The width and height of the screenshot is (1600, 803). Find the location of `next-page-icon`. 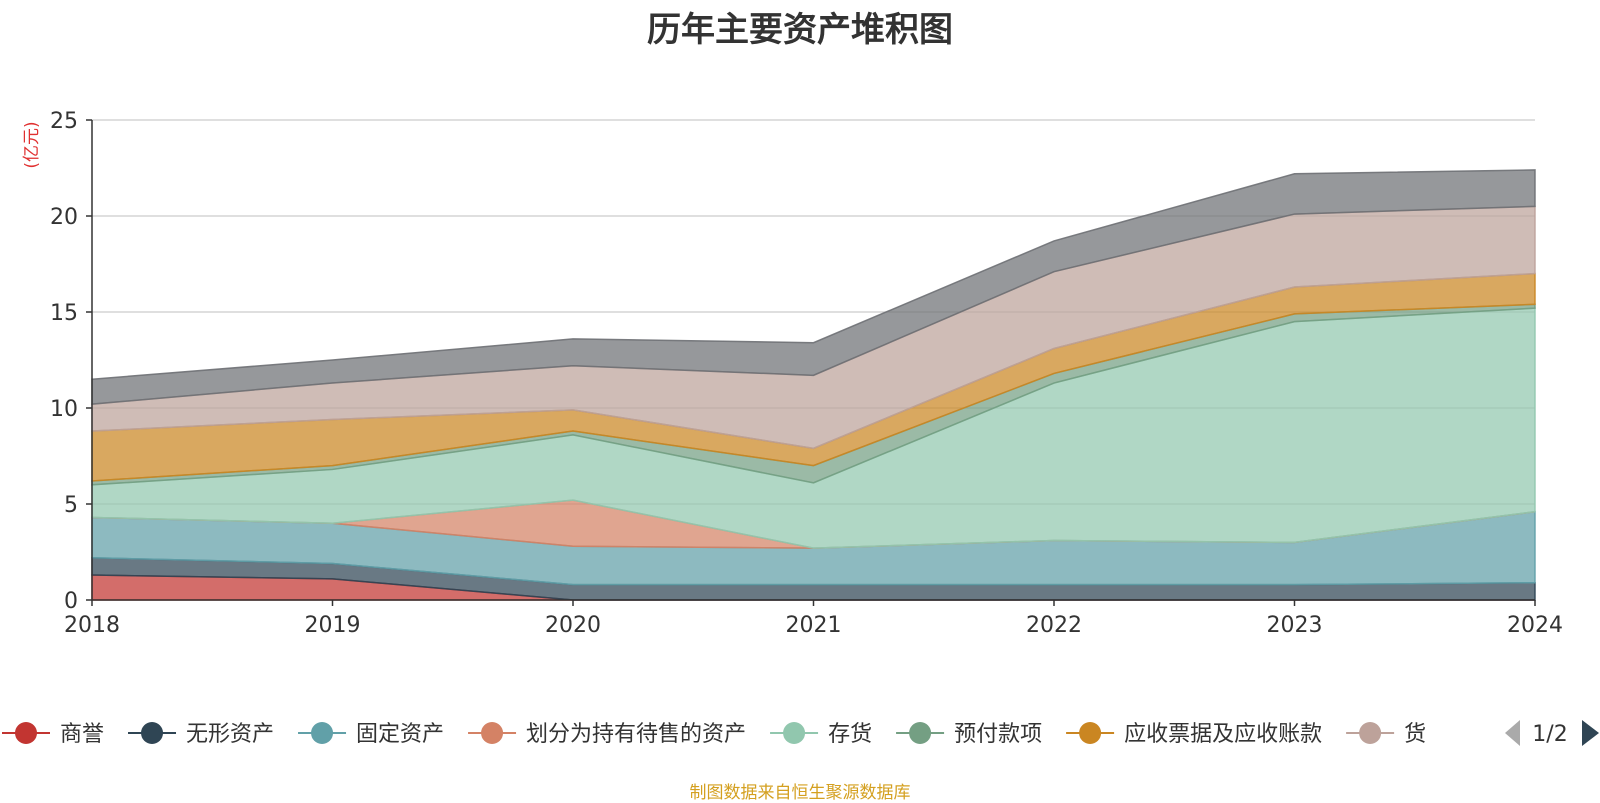

next-page-icon is located at coordinates (1590, 733).